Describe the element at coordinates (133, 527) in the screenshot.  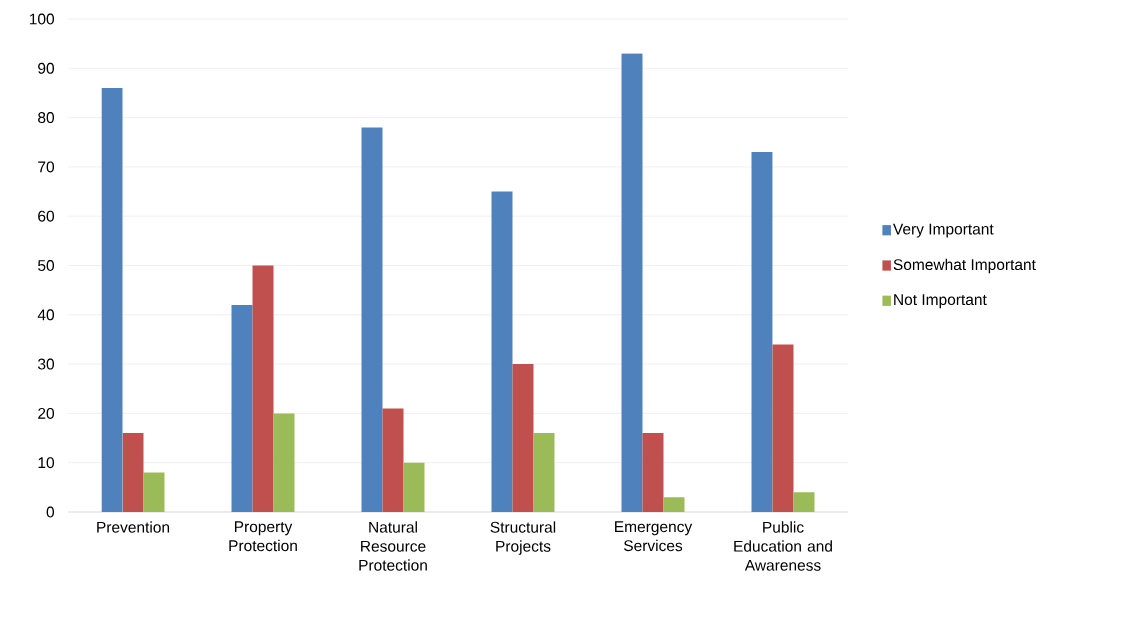
I see `x-tick-label: Prevention` at that location.